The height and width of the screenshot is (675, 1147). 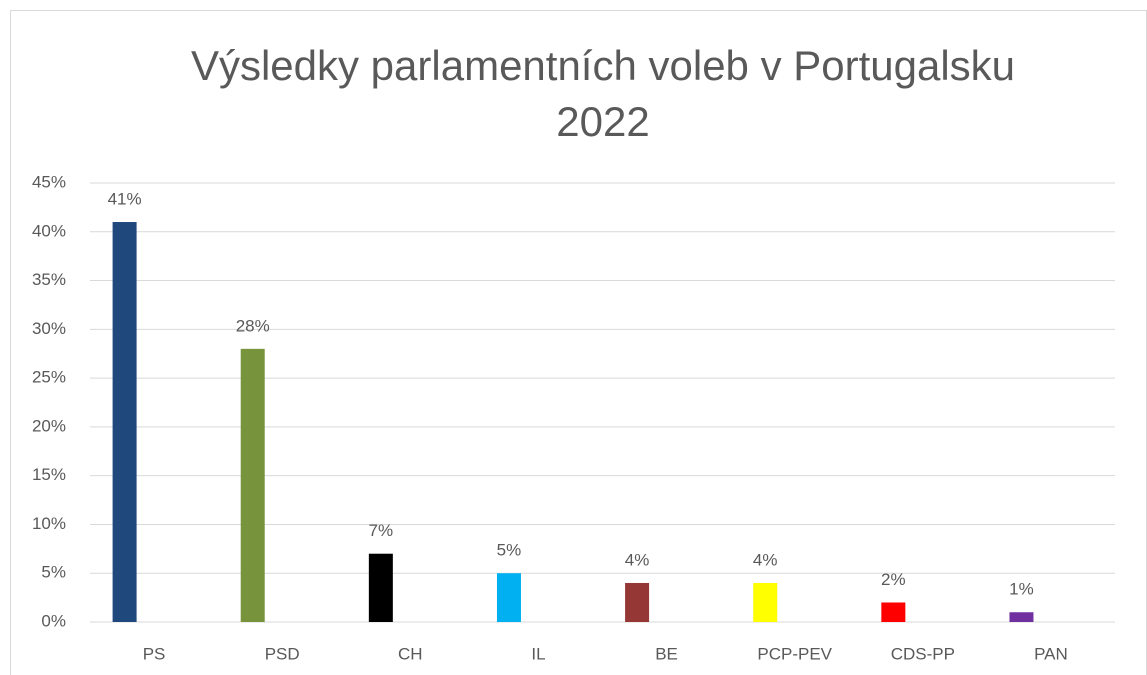 I want to click on y-tick-label: 0%, so click(x=53, y=620).